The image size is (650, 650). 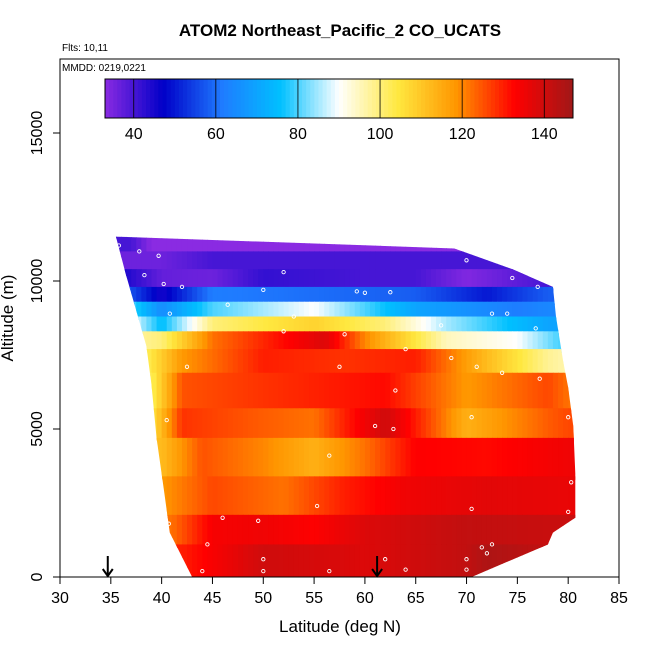 What do you see at coordinates (187, 366) in the screenshot?
I see `sample-point` at bounding box center [187, 366].